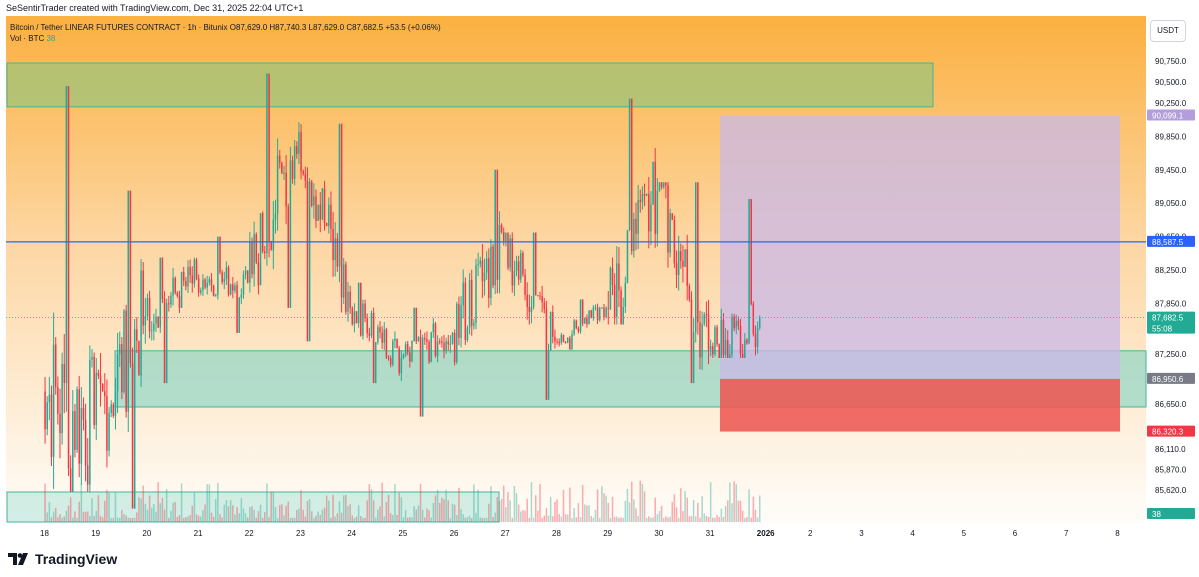  What do you see at coordinates (1168, 242) in the screenshot?
I see `price-tag-label: 88,587.5` at bounding box center [1168, 242].